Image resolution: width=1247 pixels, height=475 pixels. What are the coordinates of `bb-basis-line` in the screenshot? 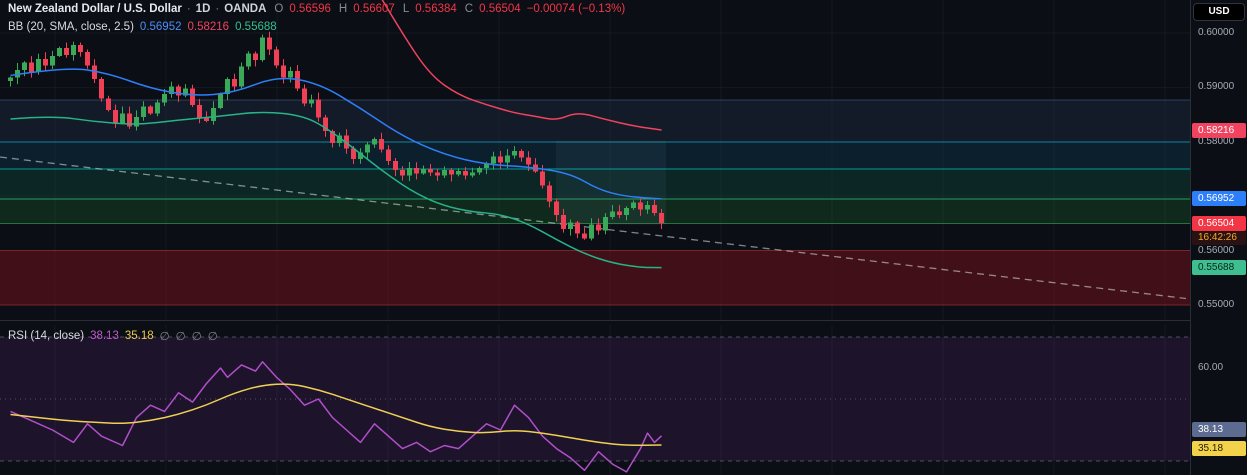 It's located at (336, 134).